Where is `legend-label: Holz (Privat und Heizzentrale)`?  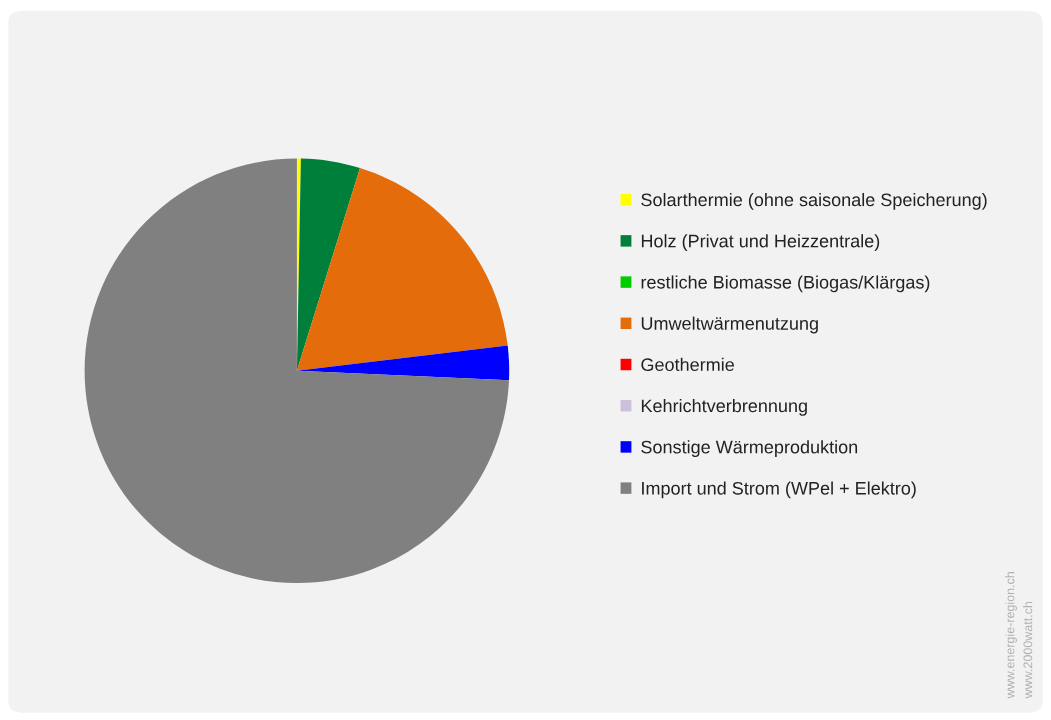
legend-label: Holz (Privat und Heizzentrale) is located at coordinates (760, 242).